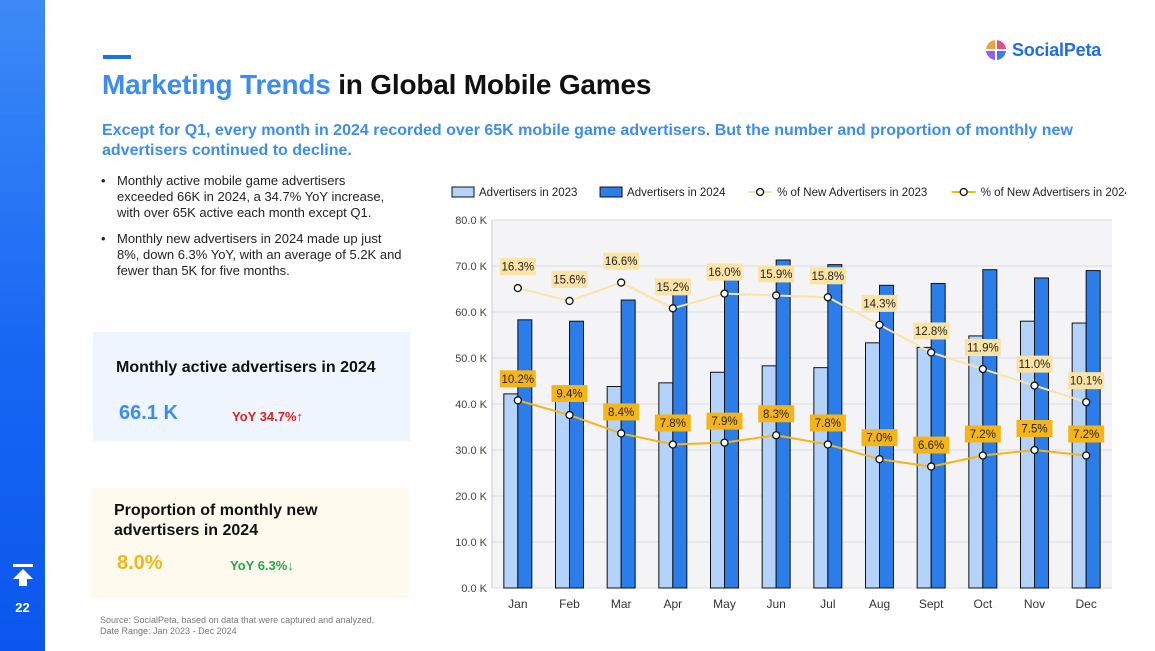  What do you see at coordinates (517, 604) in the screenshot?
I see `x-tick-label: Jan` at bounding box center [517, 604].